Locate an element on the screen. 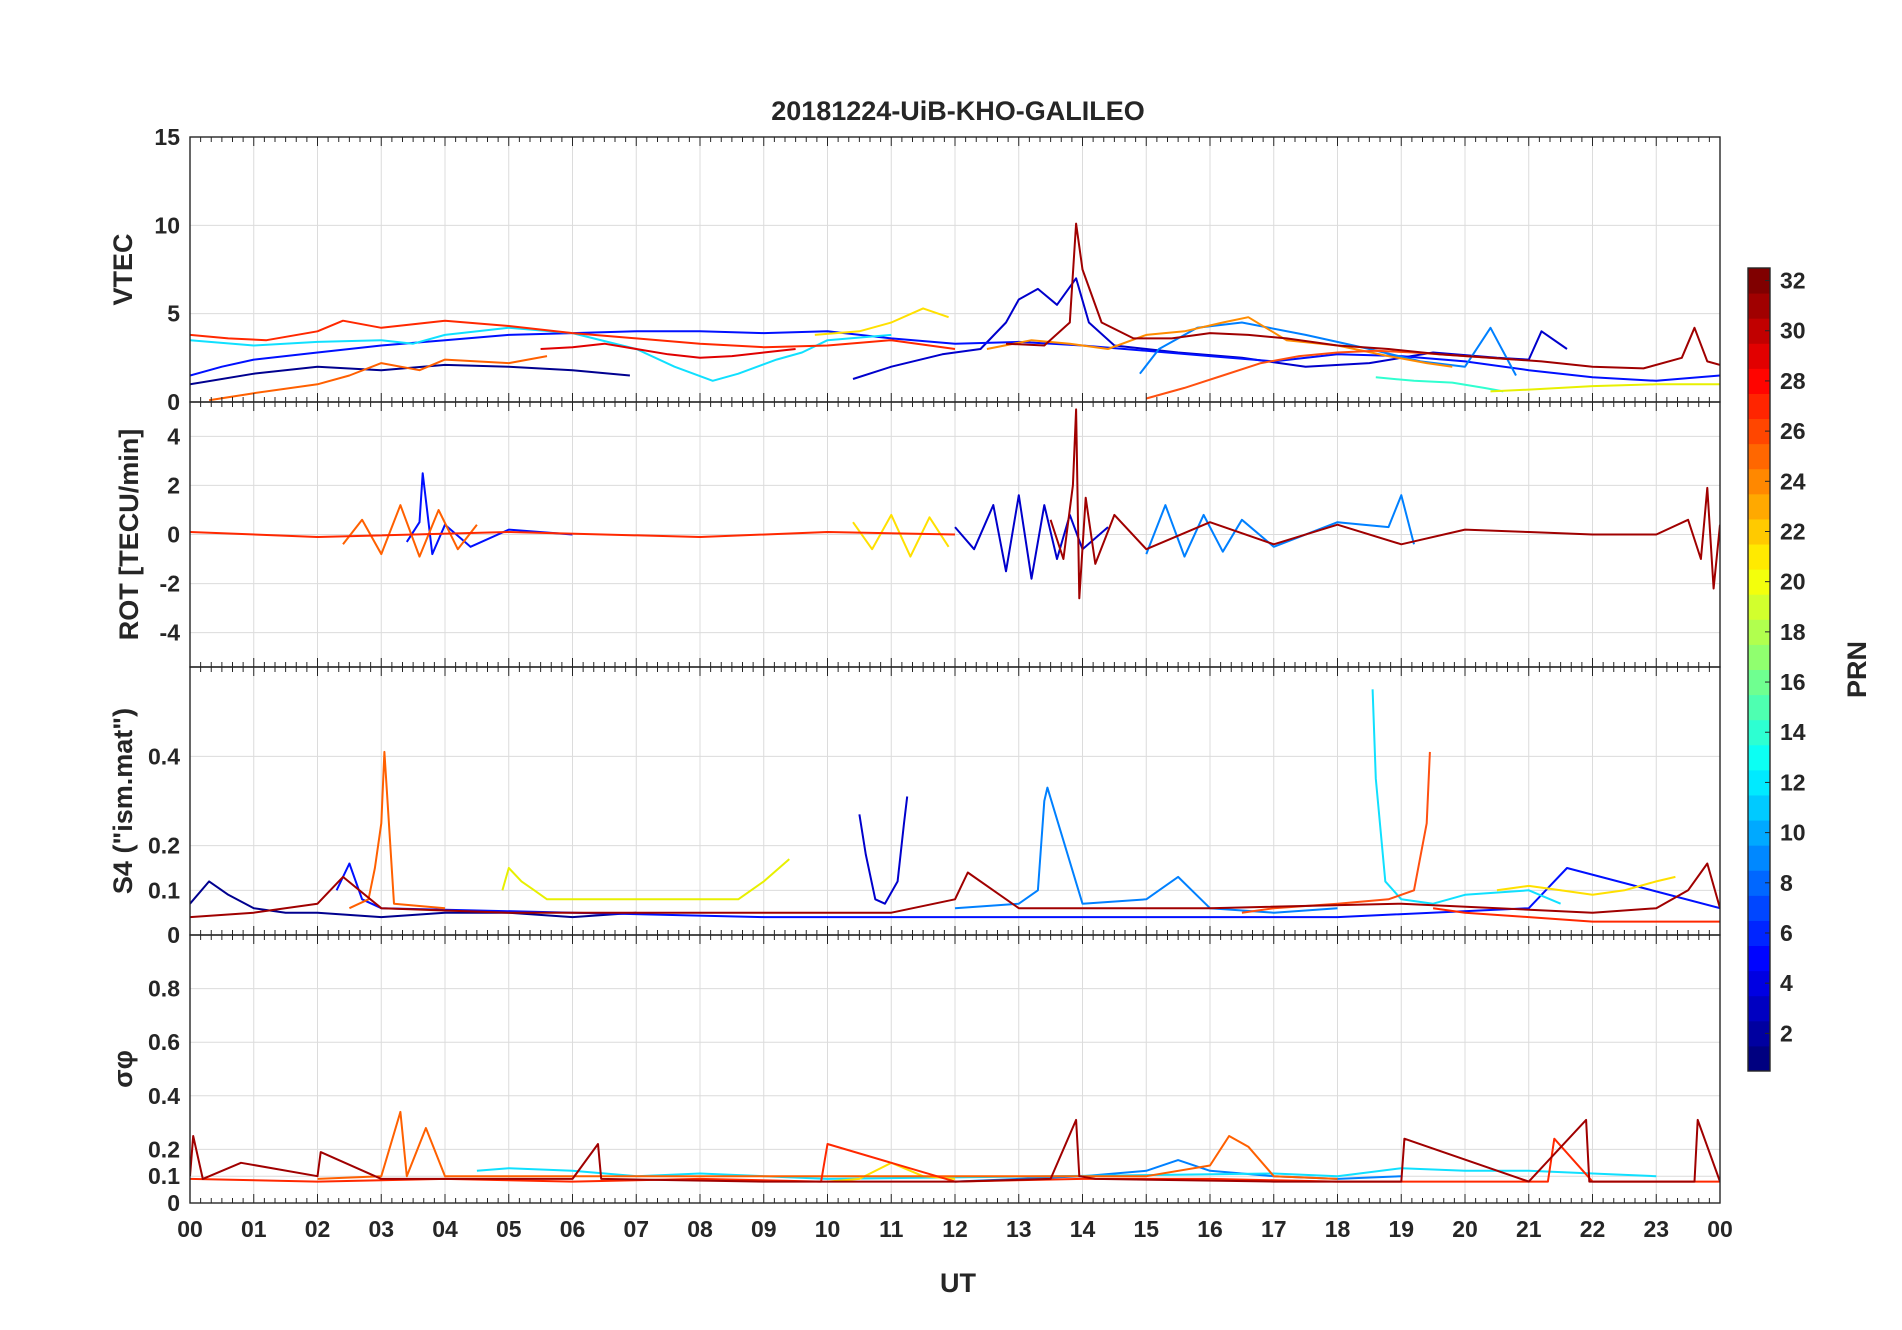 This screenshot has height=1330, width=1902. x-tick-label: 03 is located at coordinates (381, 1229).